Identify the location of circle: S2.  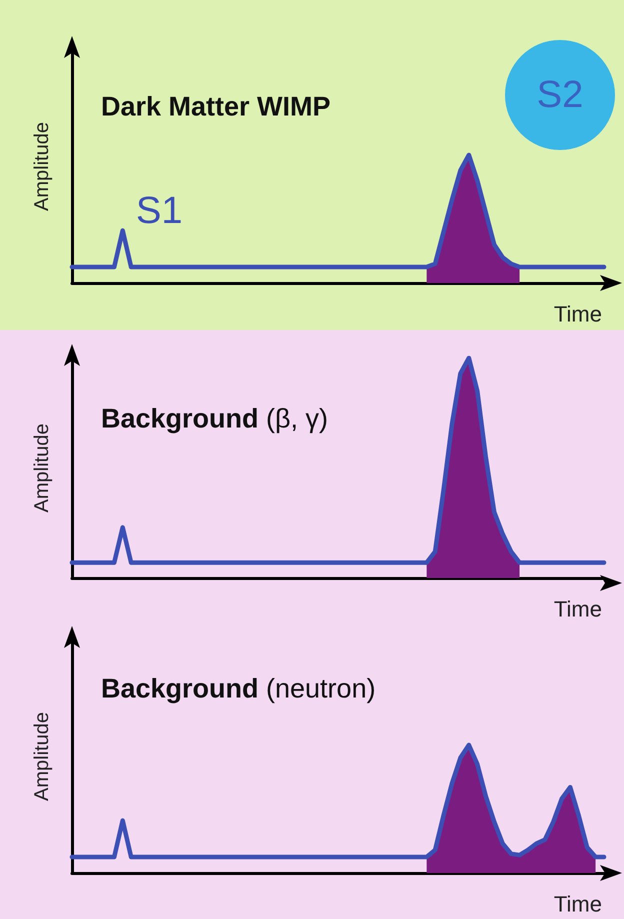
(560, 95).